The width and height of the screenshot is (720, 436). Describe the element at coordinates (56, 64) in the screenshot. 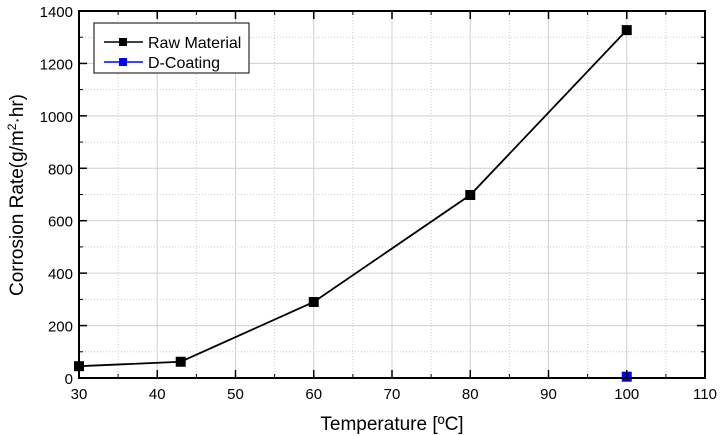

I see `y-tick-label: 1200` at that location.